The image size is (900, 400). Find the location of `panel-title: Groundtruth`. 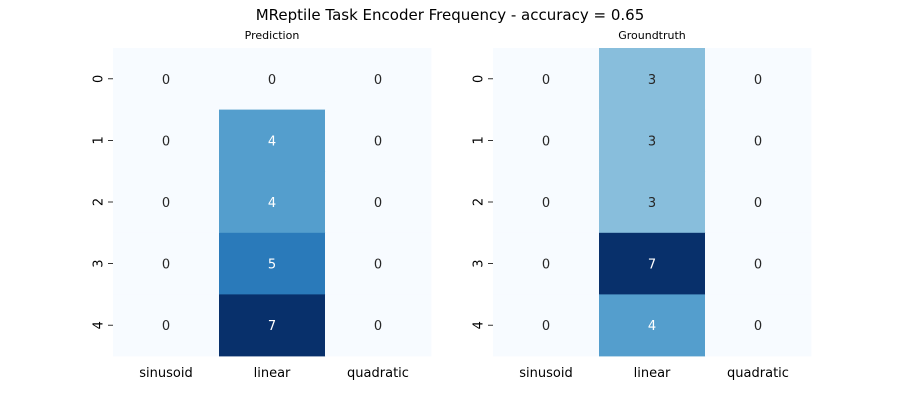

panel-title: Groundtruth is located at coordinates (652, 35).